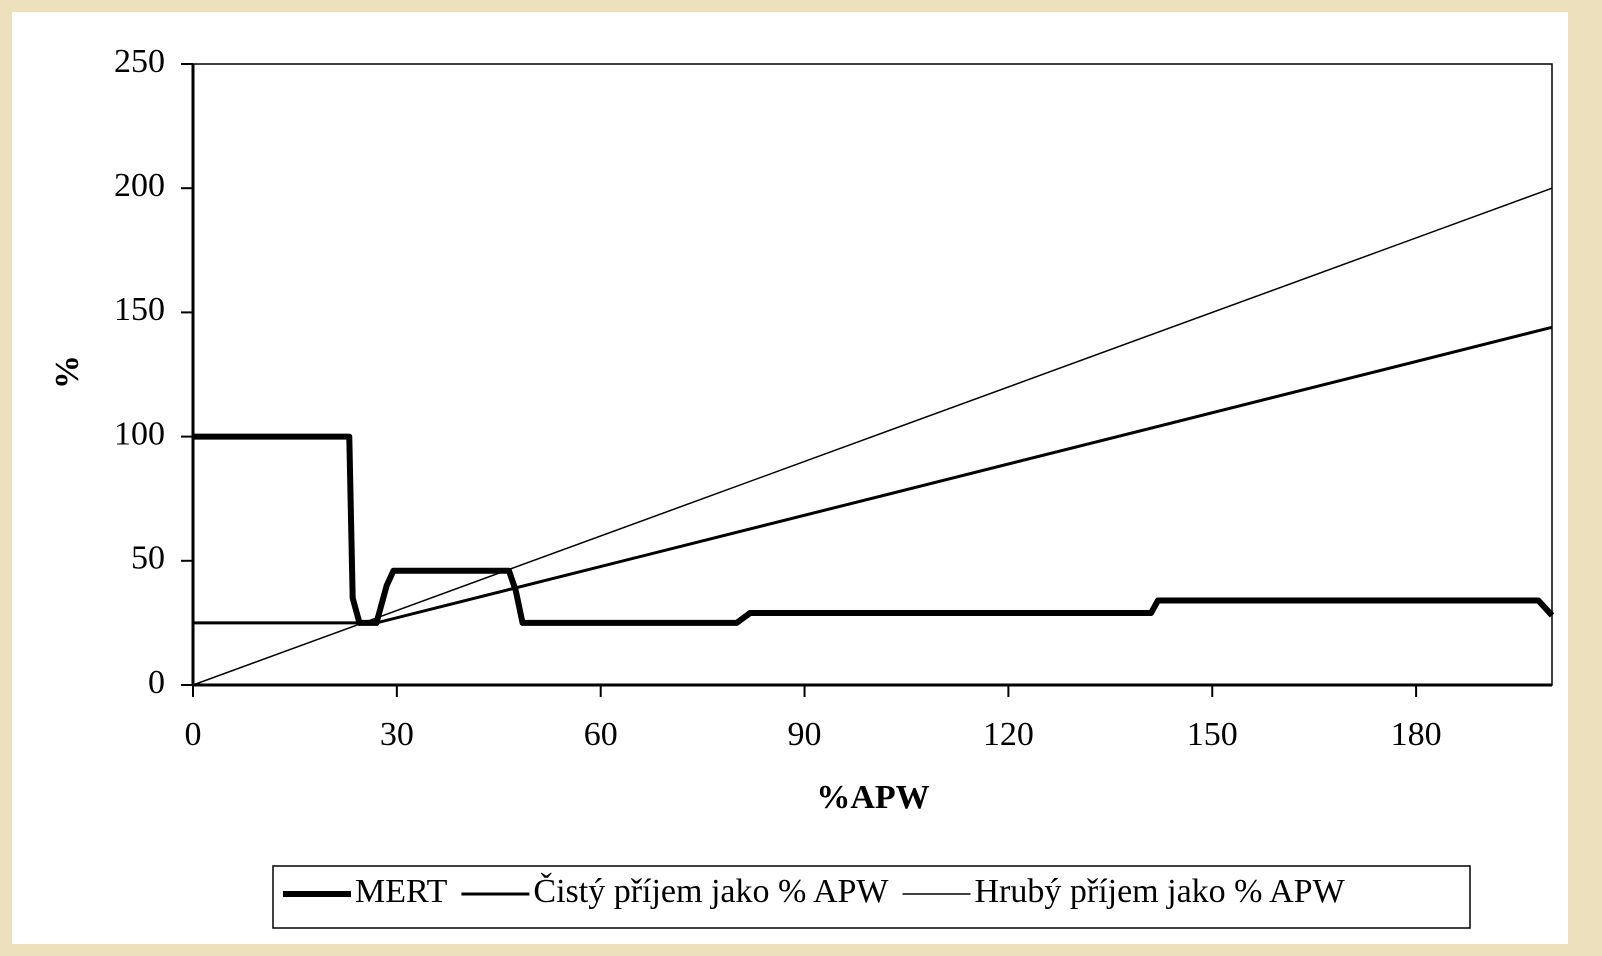 This screenshot has width=1602, height=956. What do you see at coordinates (805, 734) in the screenshot?
I see `x-tick-label: 90` at bounding box center [805, 734].